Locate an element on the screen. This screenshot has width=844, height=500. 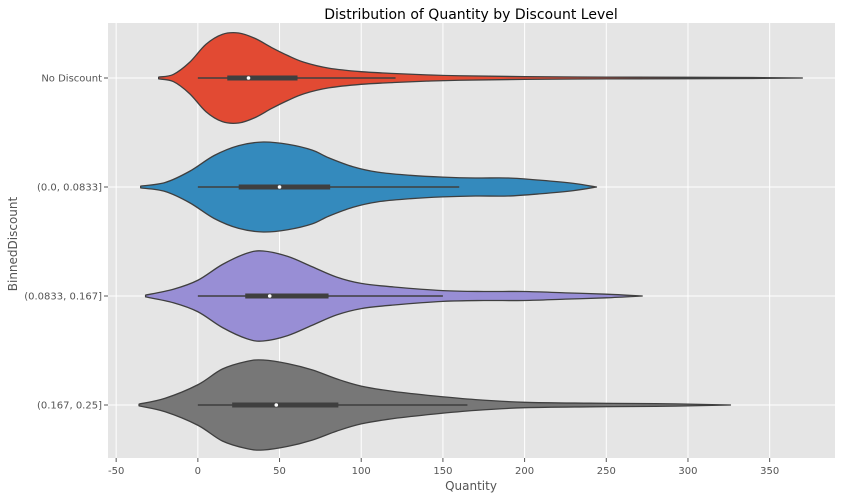
y-axis-label: BinnedDiscount is located at coordinates (13, 243).